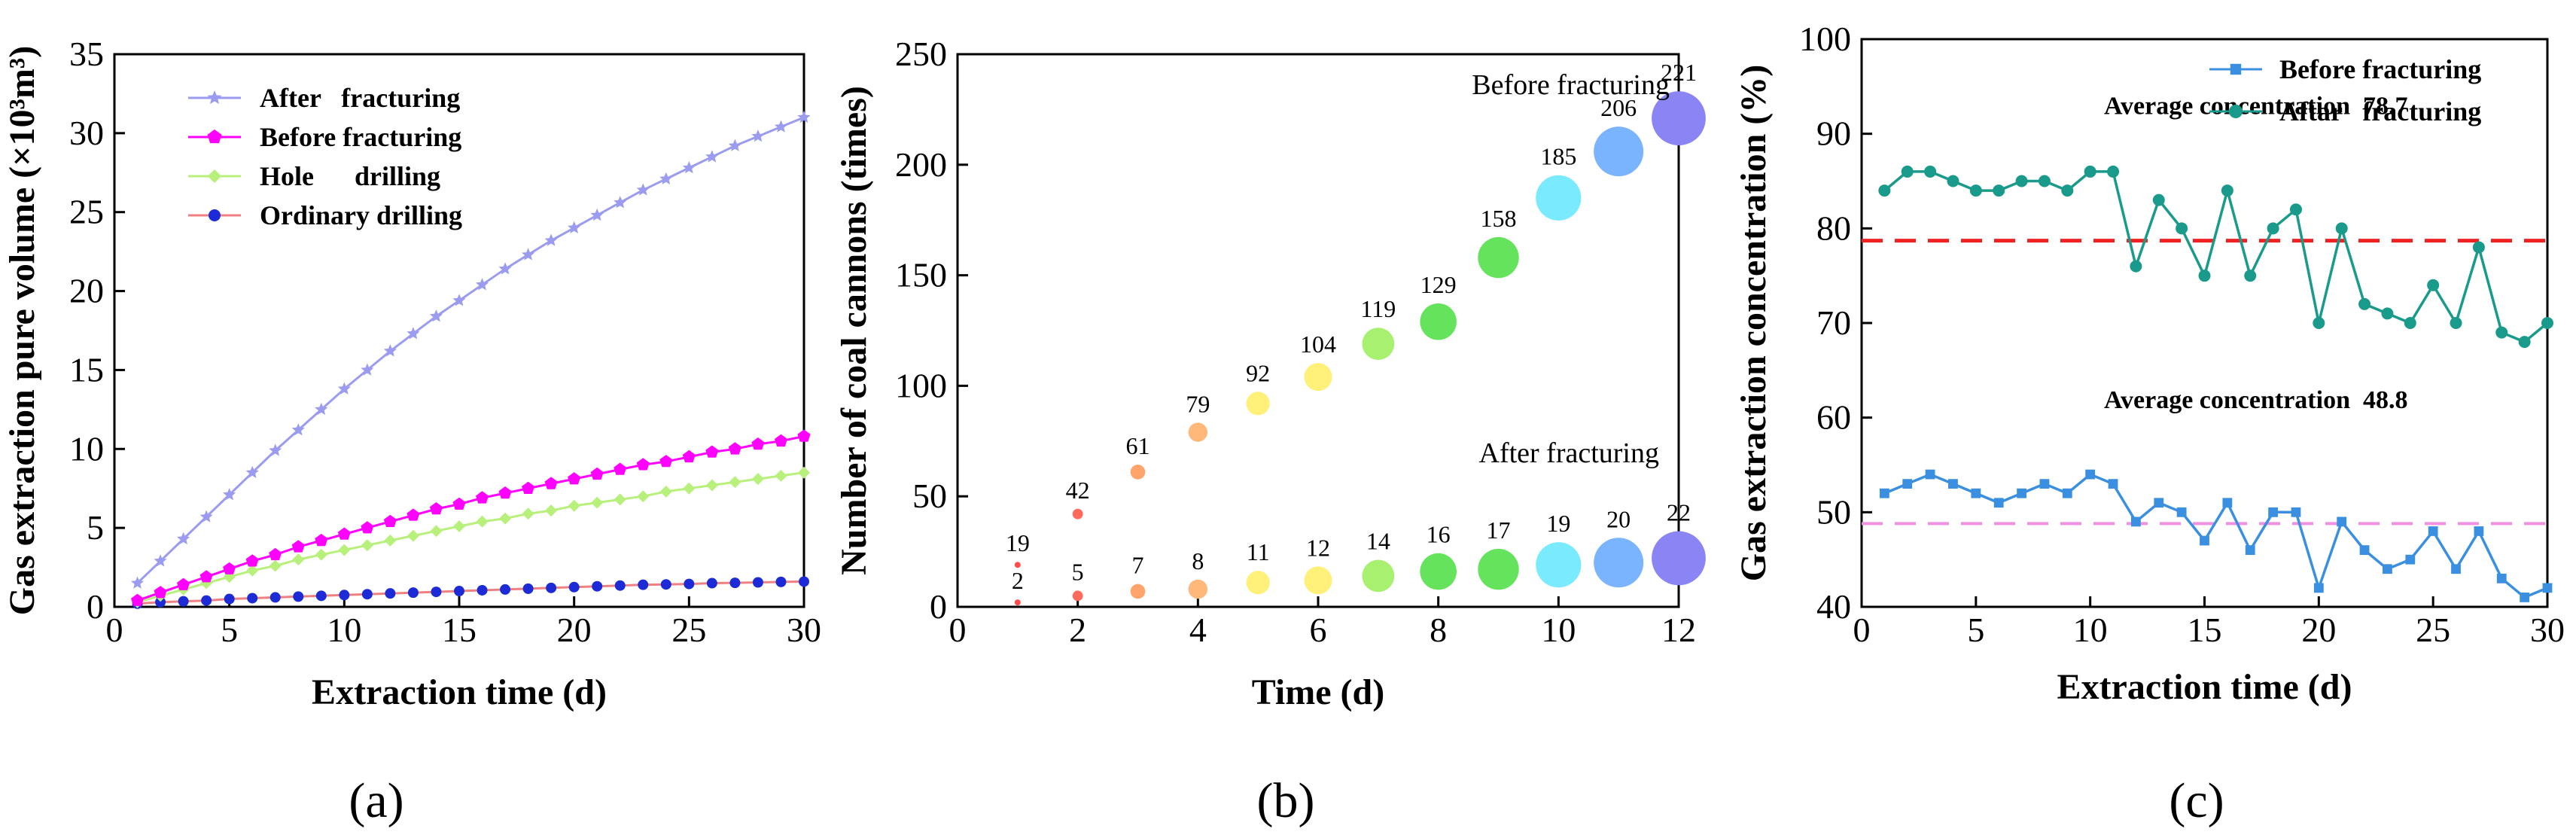  Describe the element at coordinates (2205, 630) in the screenshot. I see `x-tick-label: 15` at that location.